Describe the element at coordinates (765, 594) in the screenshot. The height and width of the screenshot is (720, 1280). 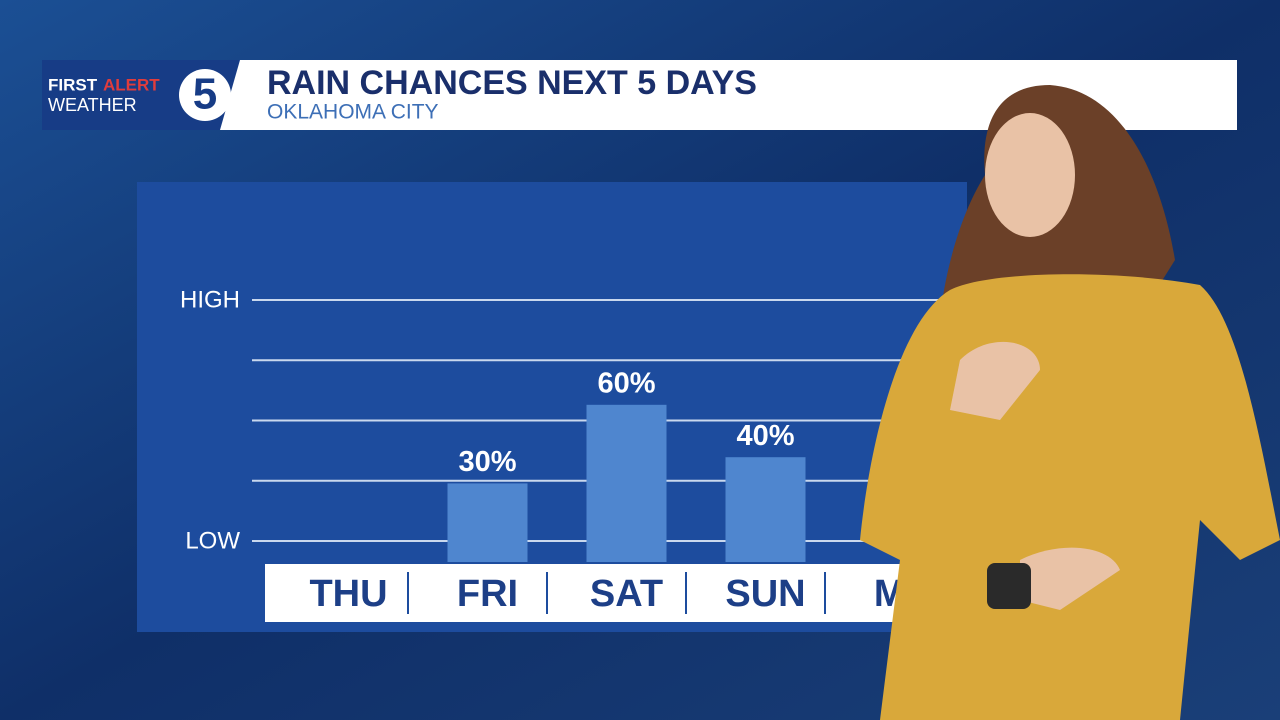
I see `x-tick-label: SUN` at that location.